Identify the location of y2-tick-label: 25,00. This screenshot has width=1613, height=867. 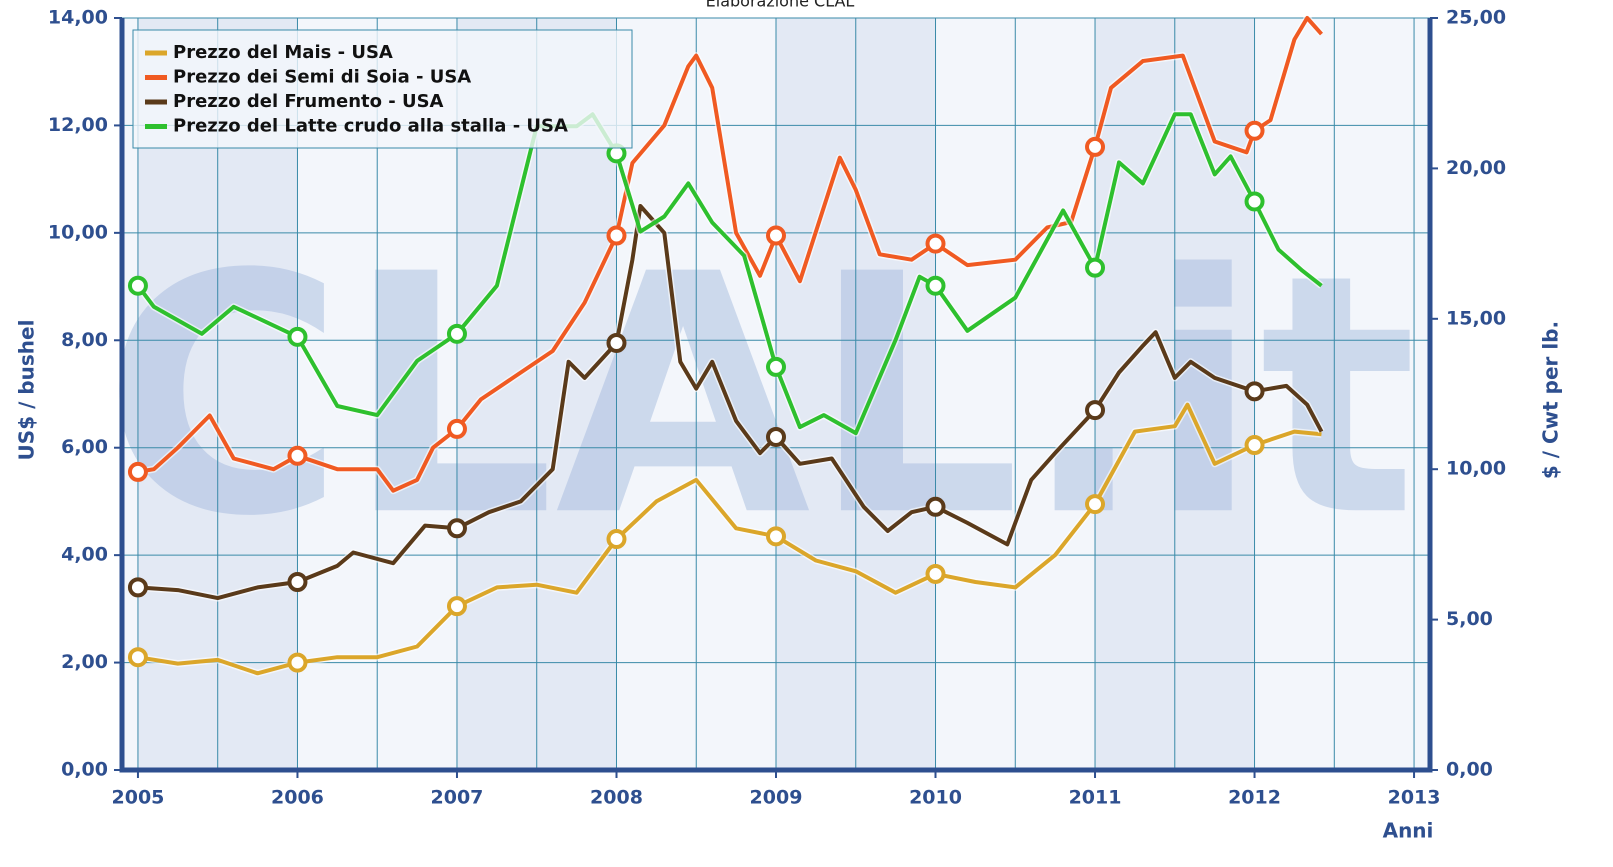
(1476, 18).